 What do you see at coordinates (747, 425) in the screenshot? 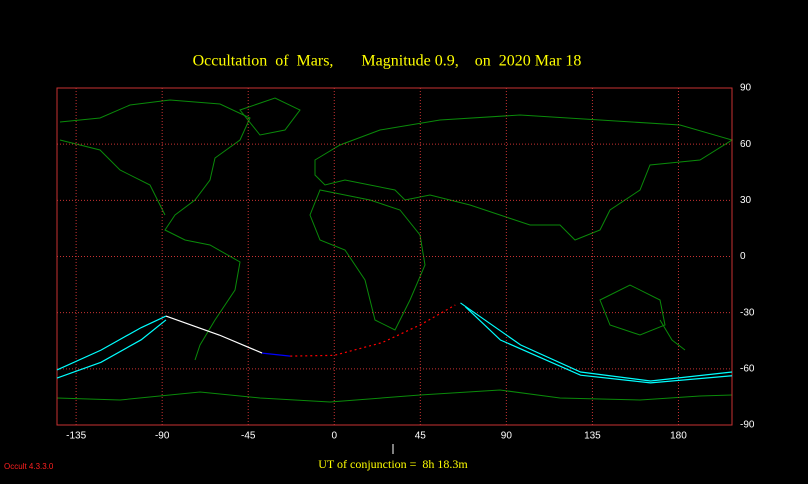
I see `y-tick-label: -90` at bounding box center [747, 425].